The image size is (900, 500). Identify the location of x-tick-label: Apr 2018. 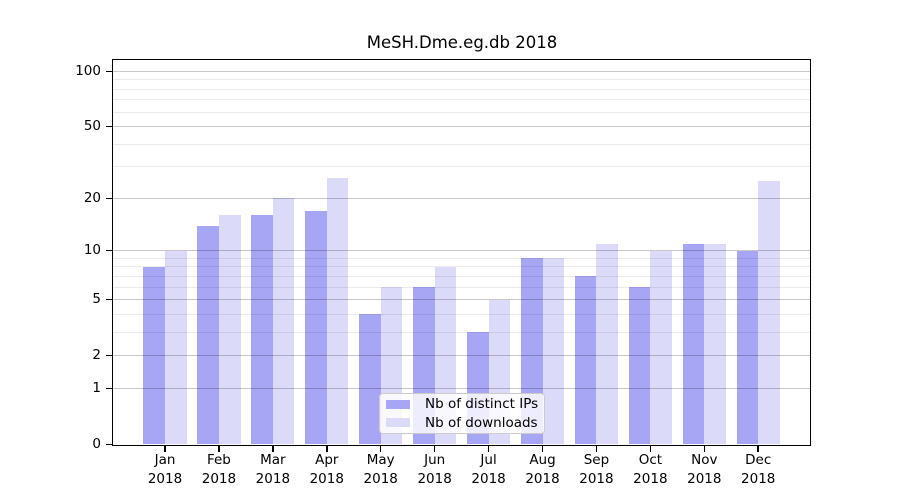
(327, 469).